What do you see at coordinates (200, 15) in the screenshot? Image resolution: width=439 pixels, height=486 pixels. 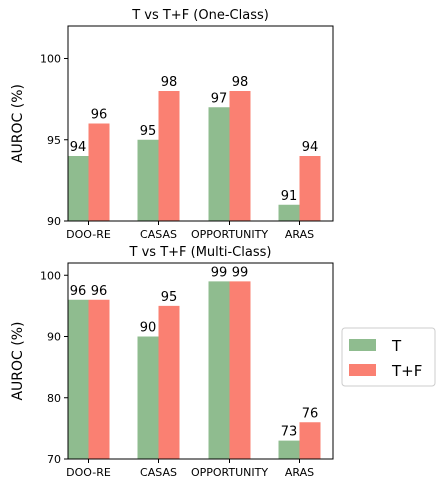 I see `chart-title: T vs T+F (One-Class)` at bounding box center [200, 15].